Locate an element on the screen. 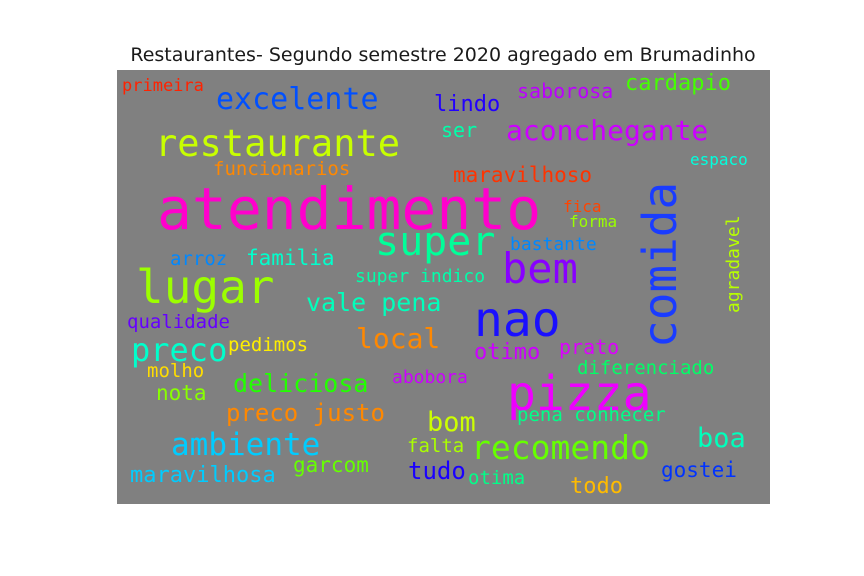 This screenshot has height=576, width=864. word-saborosa: saborosa is located at coordinates (565, 91).